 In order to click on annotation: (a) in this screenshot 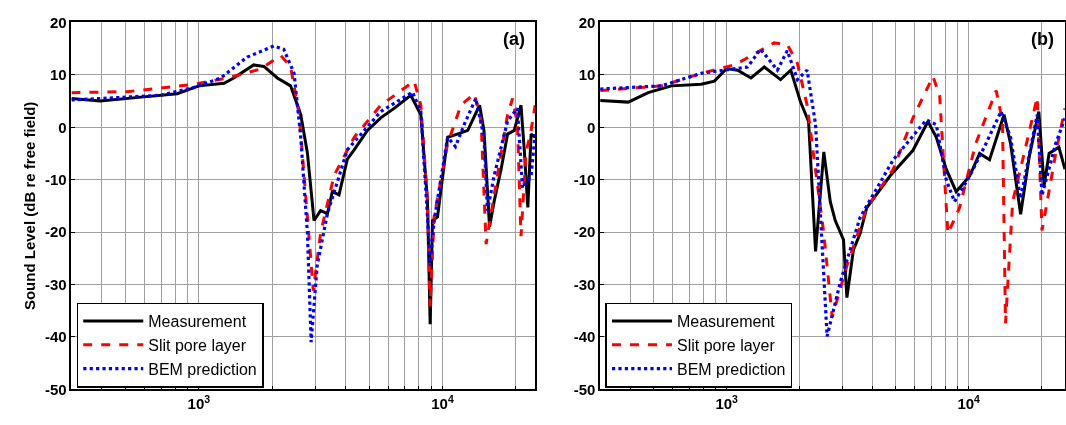, I will do `click(514, 39)`.